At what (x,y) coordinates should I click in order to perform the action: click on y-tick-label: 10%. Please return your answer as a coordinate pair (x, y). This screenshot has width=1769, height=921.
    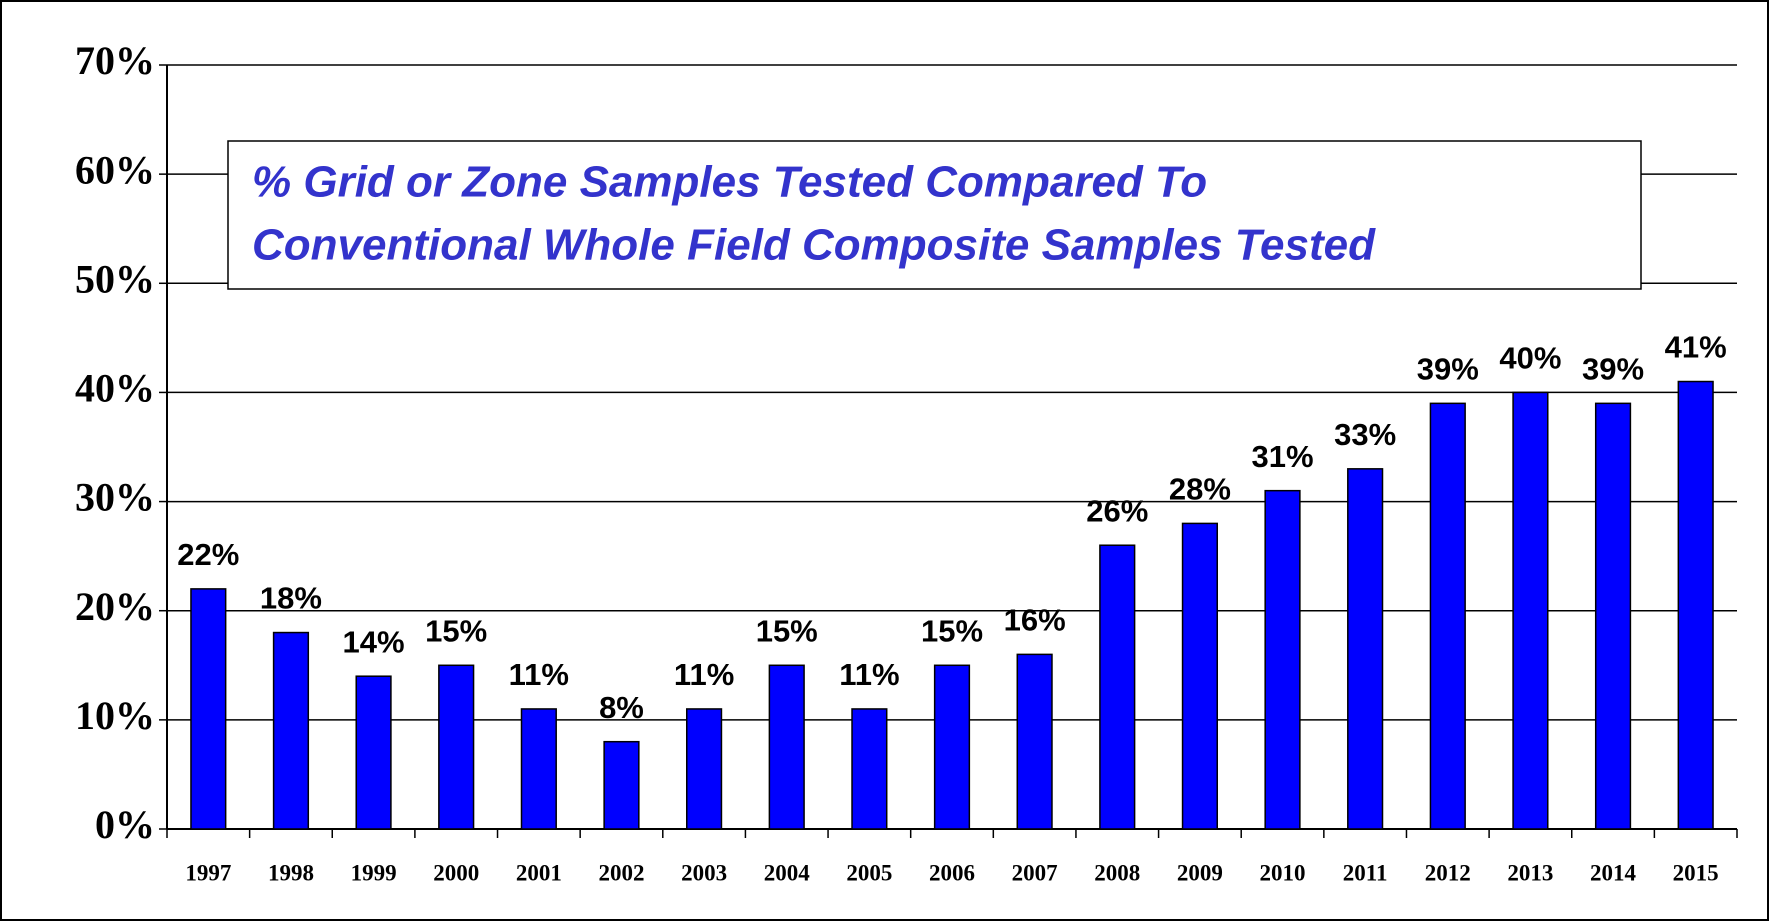
    Looking at the image, I should click on (115, 715).